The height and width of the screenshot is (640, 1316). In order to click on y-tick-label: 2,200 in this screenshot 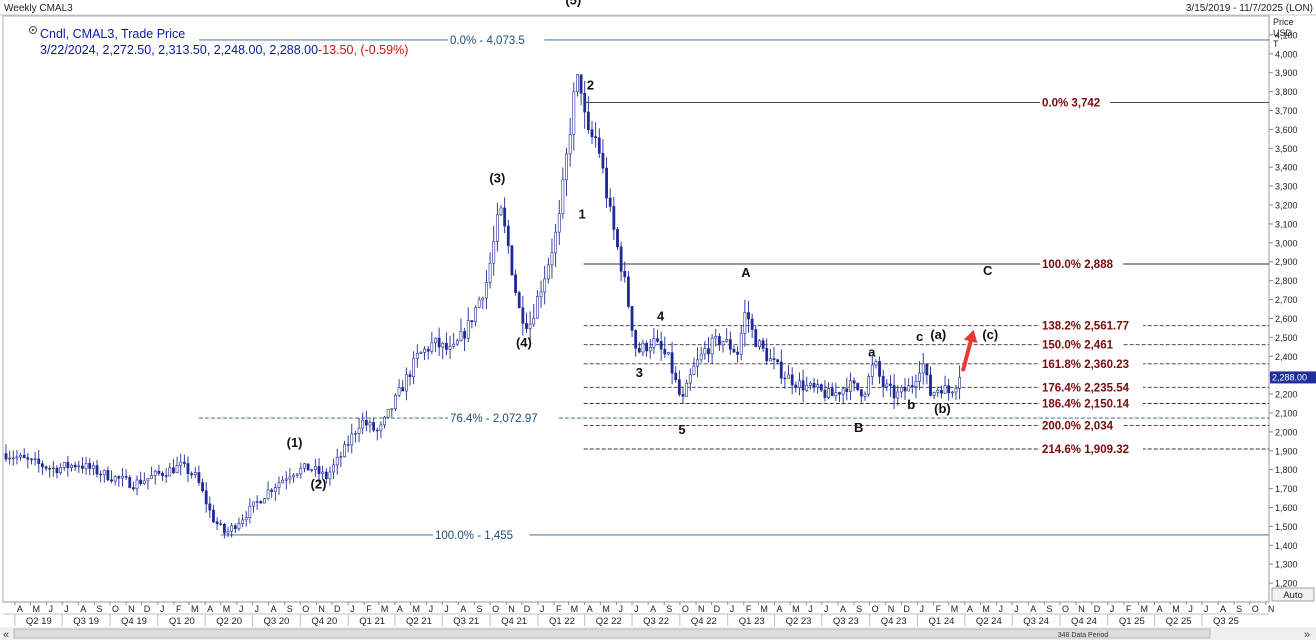, I will do `click(1286, 395)`.